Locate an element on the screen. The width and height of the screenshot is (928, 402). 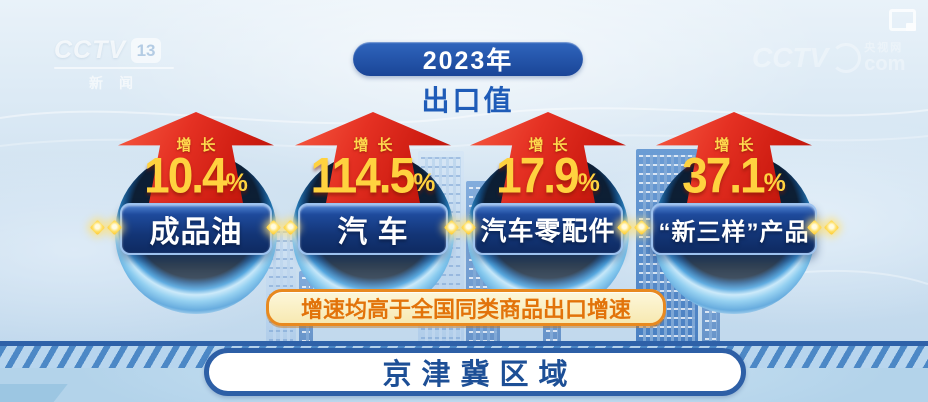
category-pill: 汽车零配件 is located at coordinates (548, 229).